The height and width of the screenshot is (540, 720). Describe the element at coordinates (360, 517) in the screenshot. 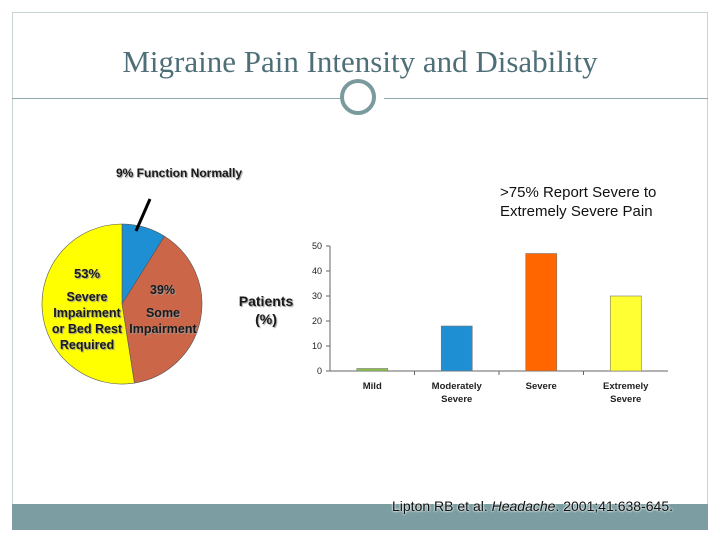

I see `footer-band` at that location.